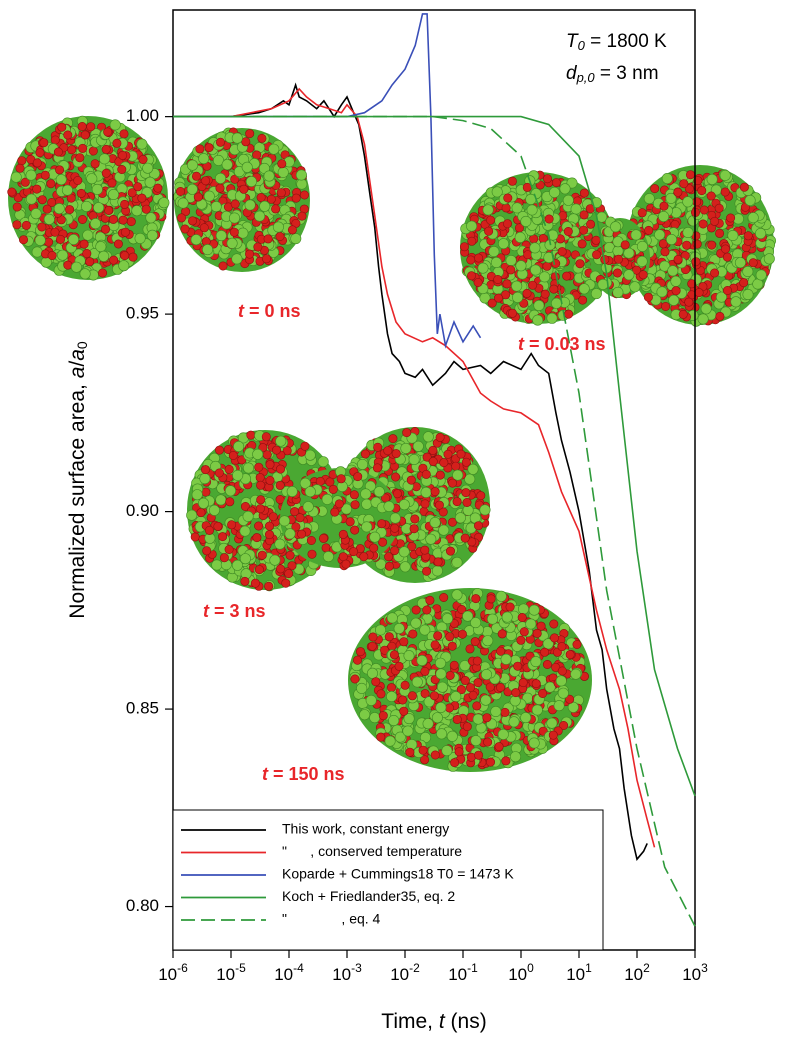  I want to click on annotation-part: = 0 ns, so click(272, 311).